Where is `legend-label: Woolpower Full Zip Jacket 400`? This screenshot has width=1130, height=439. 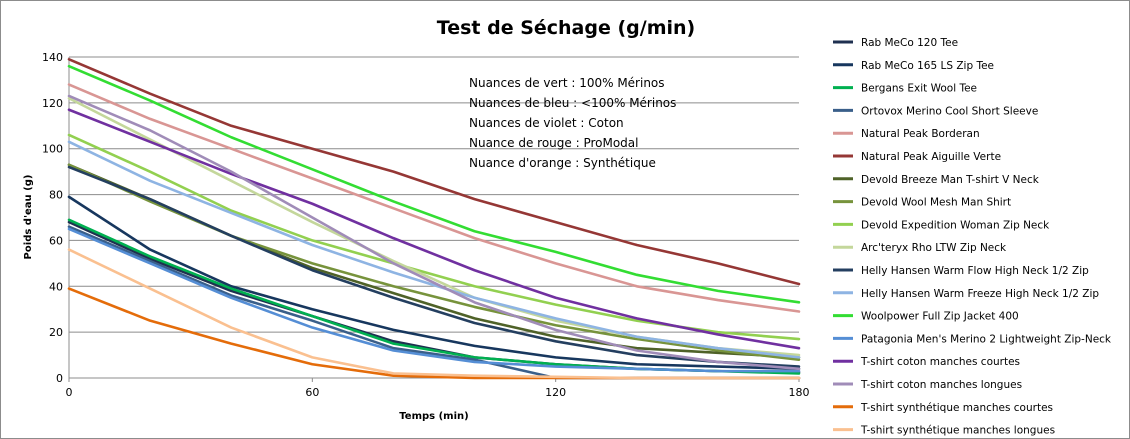 legend-label: Woolpower Full Zip Jacket 400 is located at coordinates (940, 317).